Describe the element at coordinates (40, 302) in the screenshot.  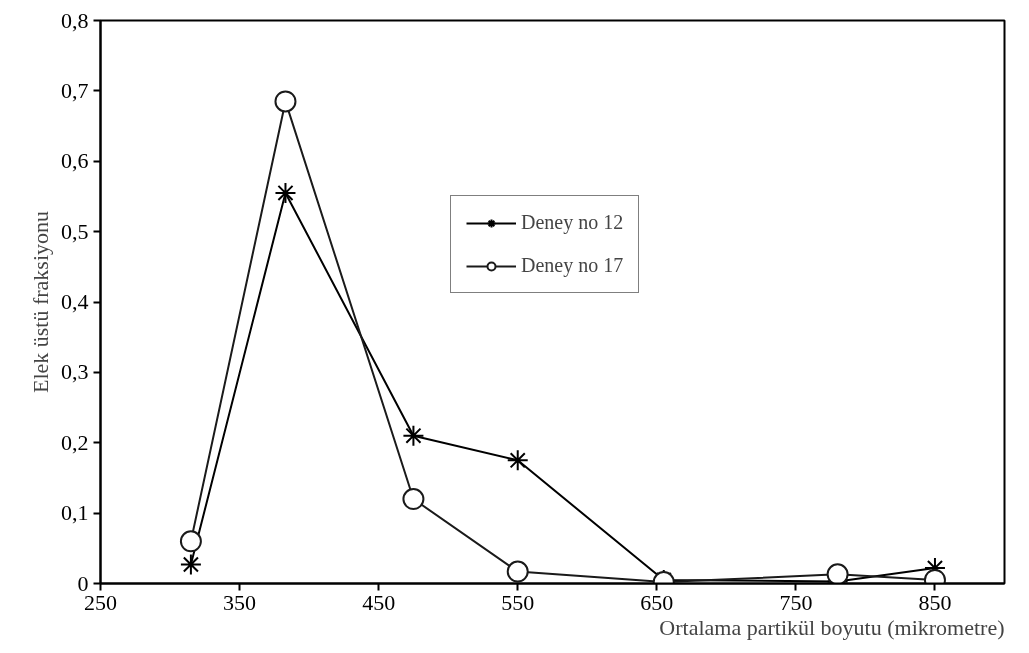
I see `y-axis-title: Elek üstü fraksiyonu` at that location.